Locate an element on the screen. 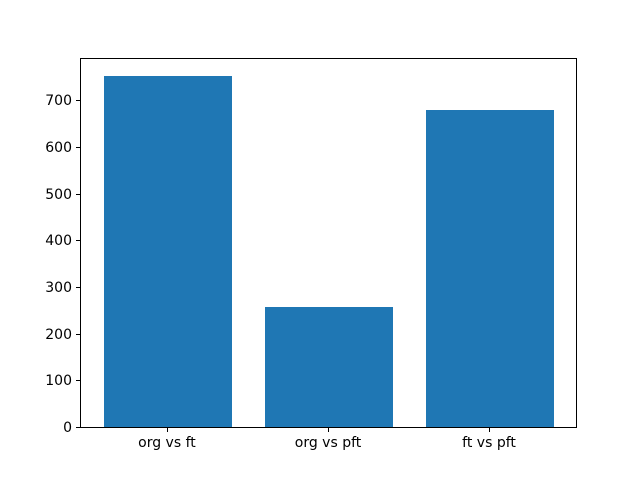 The width and height of the screenshot is (640, 480). y-tick-label: 100 is located at coordinates (58, 381).